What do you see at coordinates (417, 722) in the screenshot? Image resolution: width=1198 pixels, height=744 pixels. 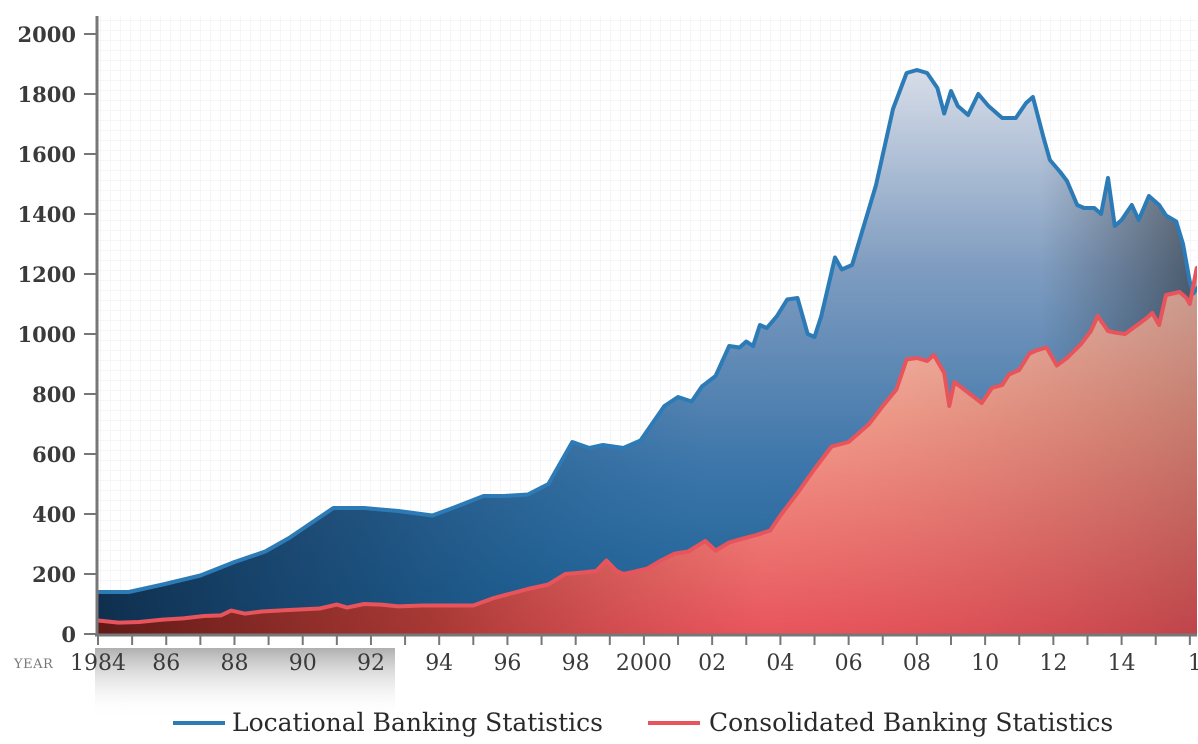 I see `legend-label-locational: Locational Banking Statistics` at bounding box center [417, 722].